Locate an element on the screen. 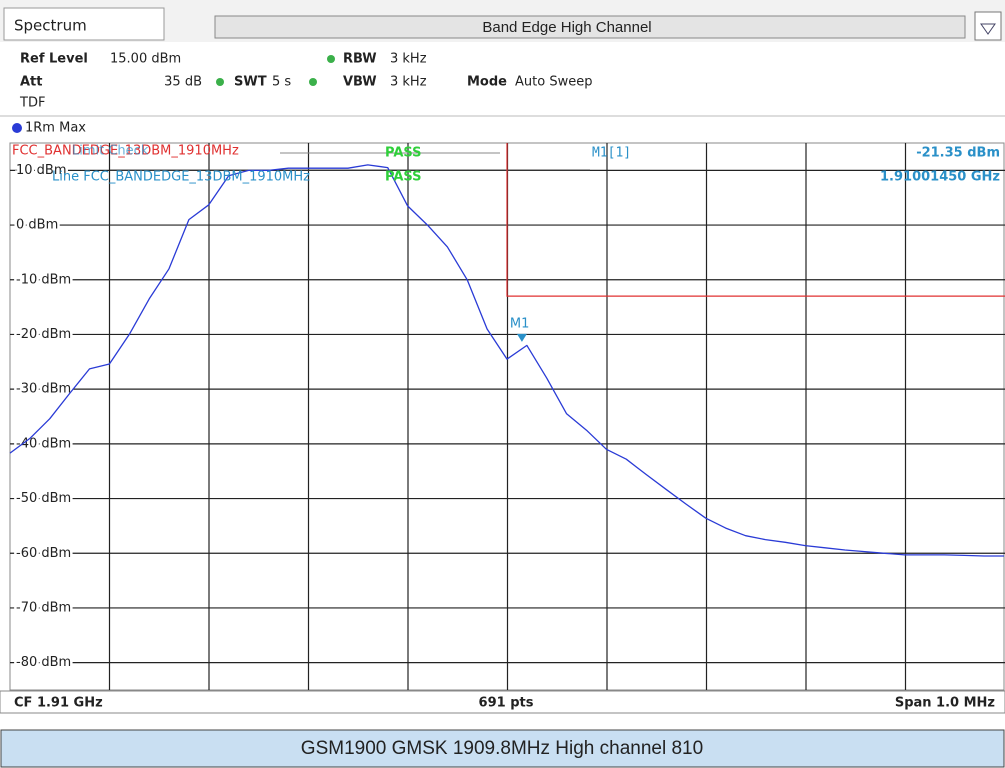 The height and width of the screenshot is (768, 1005). y-tick-label: -20 dBm is located at coordinates (43, 334).